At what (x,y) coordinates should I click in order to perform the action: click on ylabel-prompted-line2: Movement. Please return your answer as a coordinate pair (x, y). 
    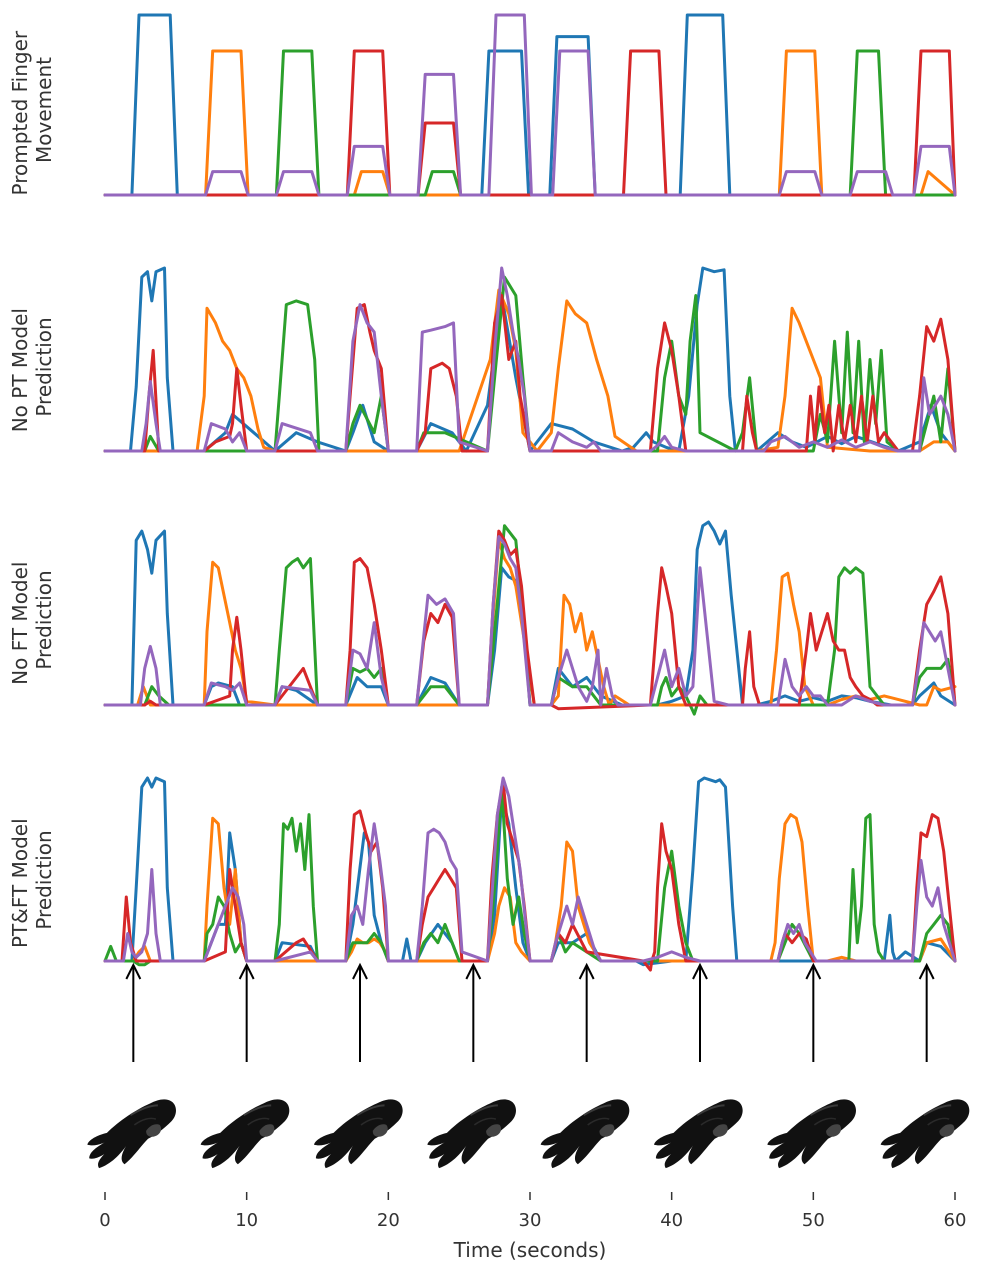
    Looking at the image, I should click on (44, 110).